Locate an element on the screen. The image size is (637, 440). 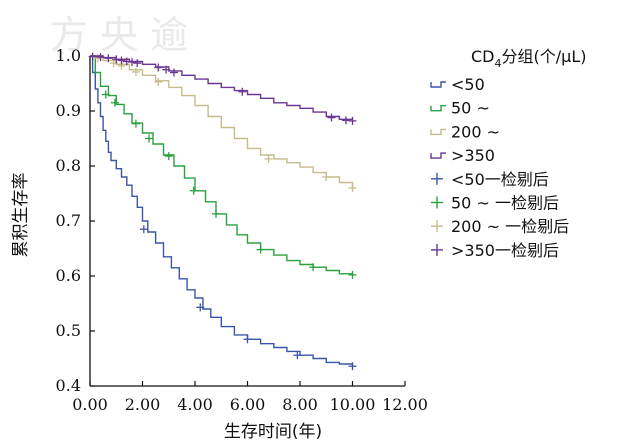
x-tick-label: 0.00 is located at coordinates (90, 404).